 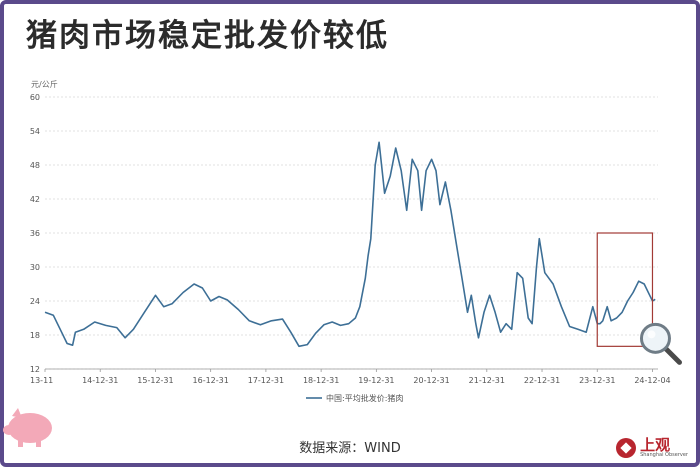 I want to click on y-tick-label: 24, so click(x=35, y=301).